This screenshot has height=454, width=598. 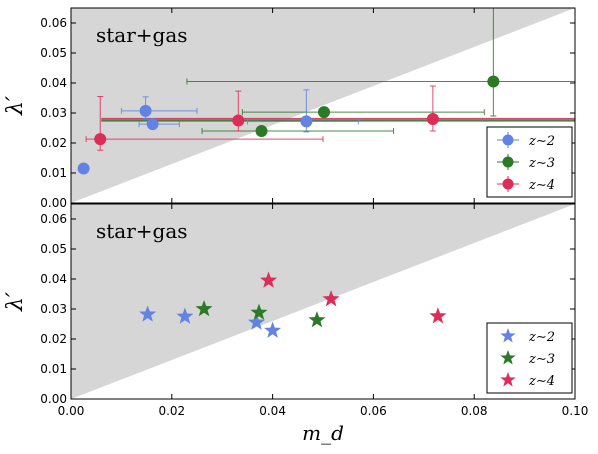 What do you see at coordinates (575, 411) in the screenshot?
I see `x-tick-label: 0.10` at bounding box center [575, 411].